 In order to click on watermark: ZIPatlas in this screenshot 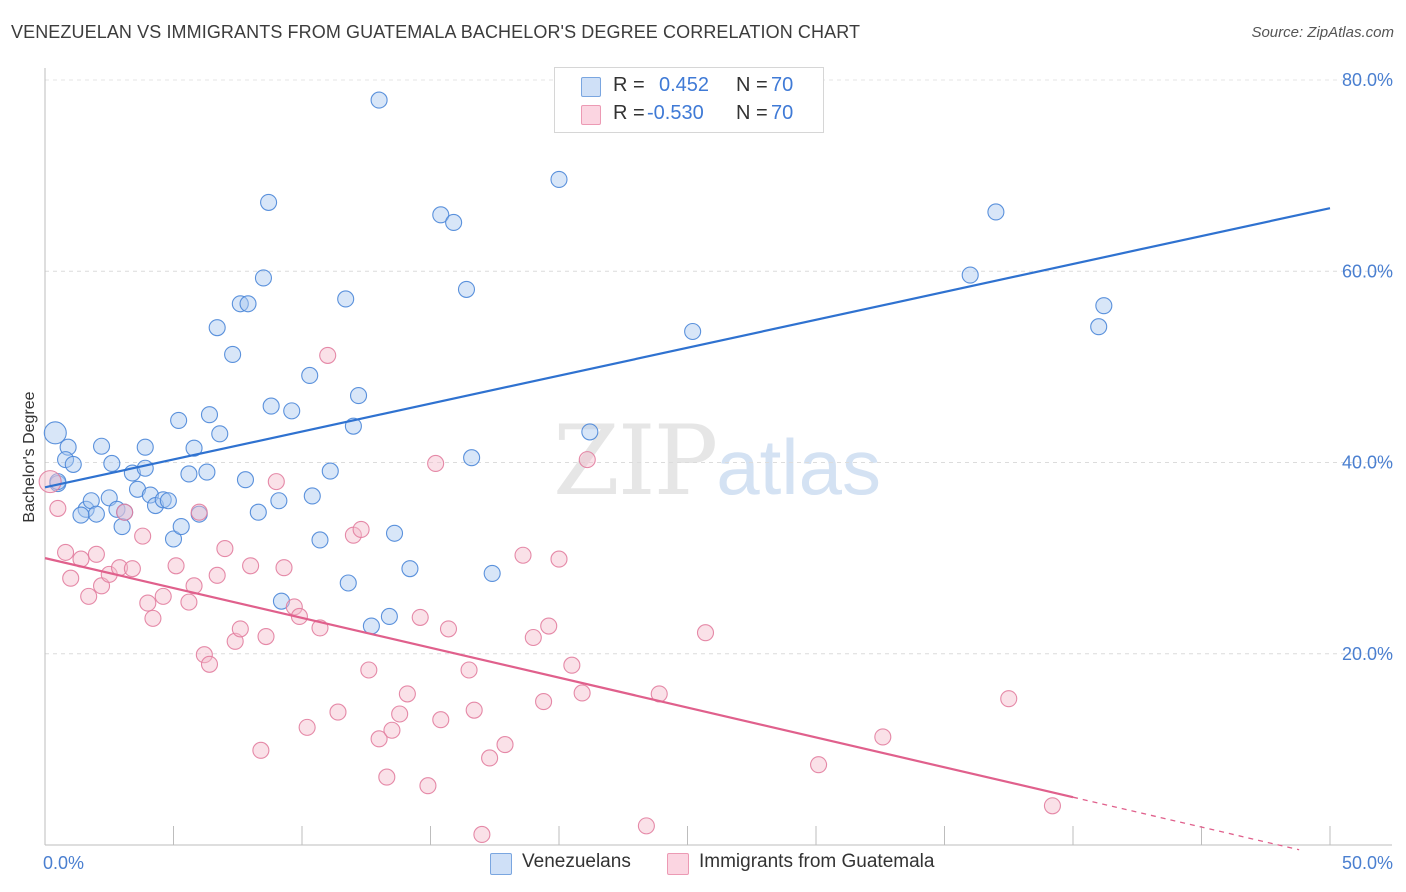, I will do `click(717, 461)`.